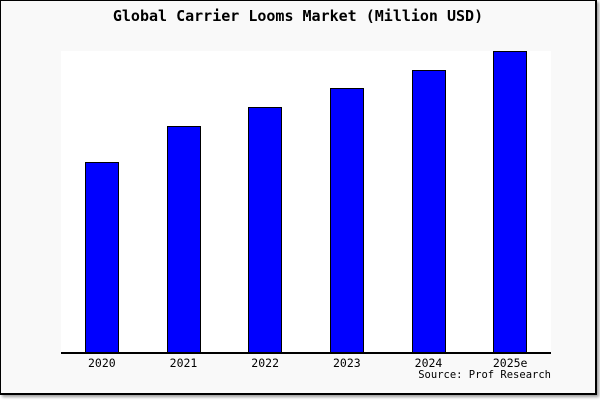  Describe the element at coordinates (346, 363) in the screenshot. I see `x-tick-label-2023: 2023` at that location.